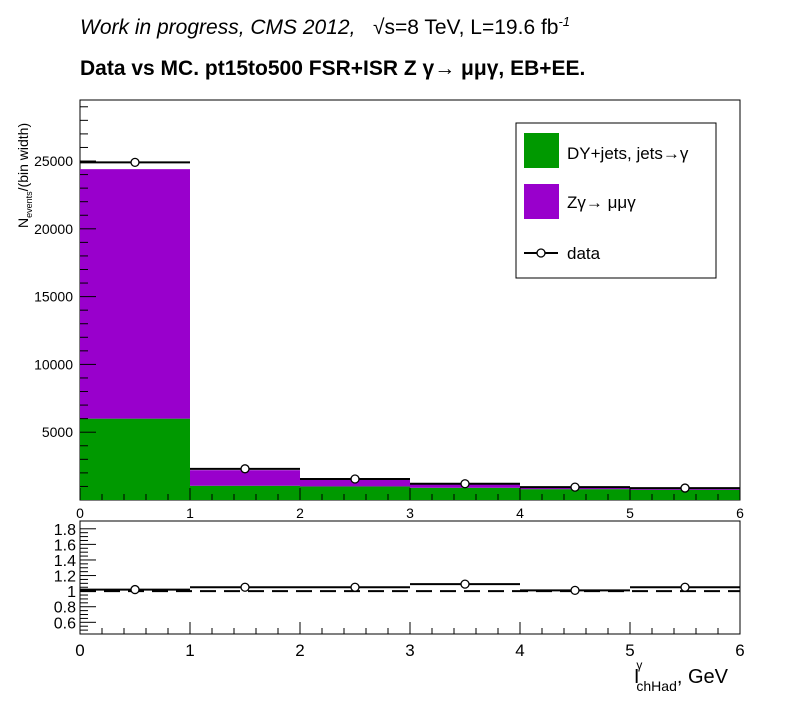 This screenshot has width=796, height=724. What do you see at coordinates (630, 513) in the screenshot?
I see `x-tick-label: 5` at bounding box center [630, 513].